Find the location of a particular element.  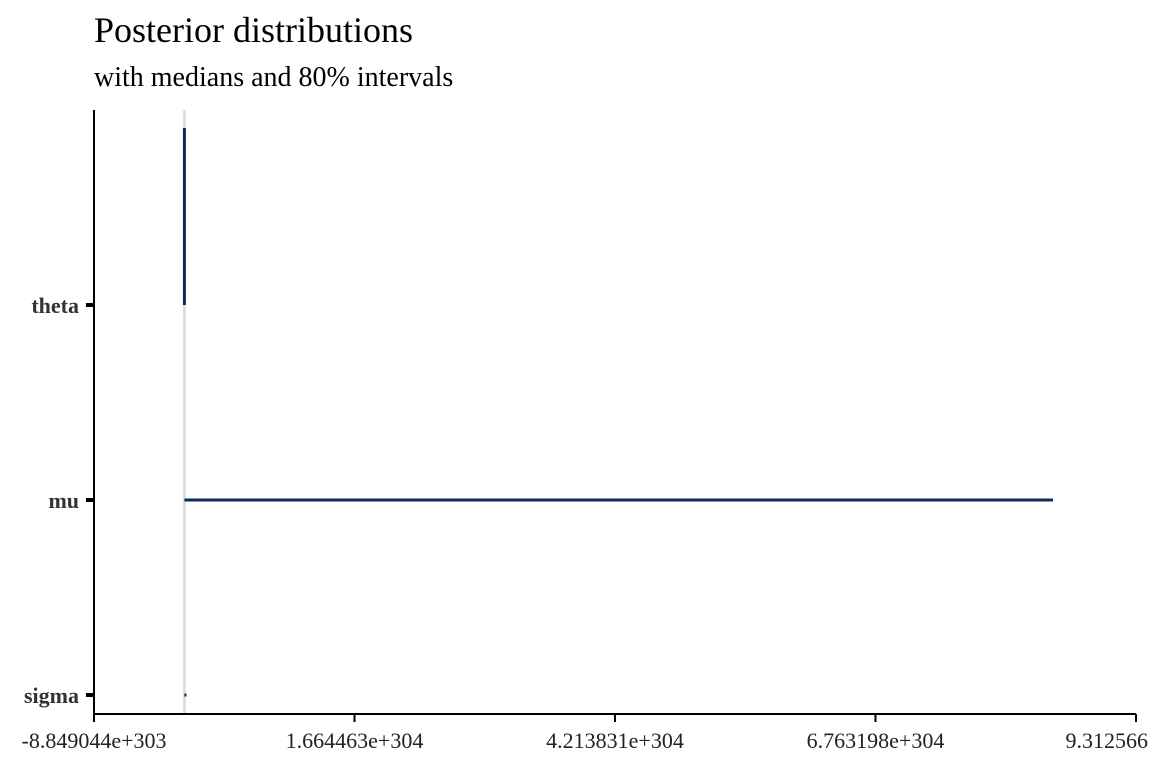

y-tick-label-theta: theta is located at coordinates (55, 305).